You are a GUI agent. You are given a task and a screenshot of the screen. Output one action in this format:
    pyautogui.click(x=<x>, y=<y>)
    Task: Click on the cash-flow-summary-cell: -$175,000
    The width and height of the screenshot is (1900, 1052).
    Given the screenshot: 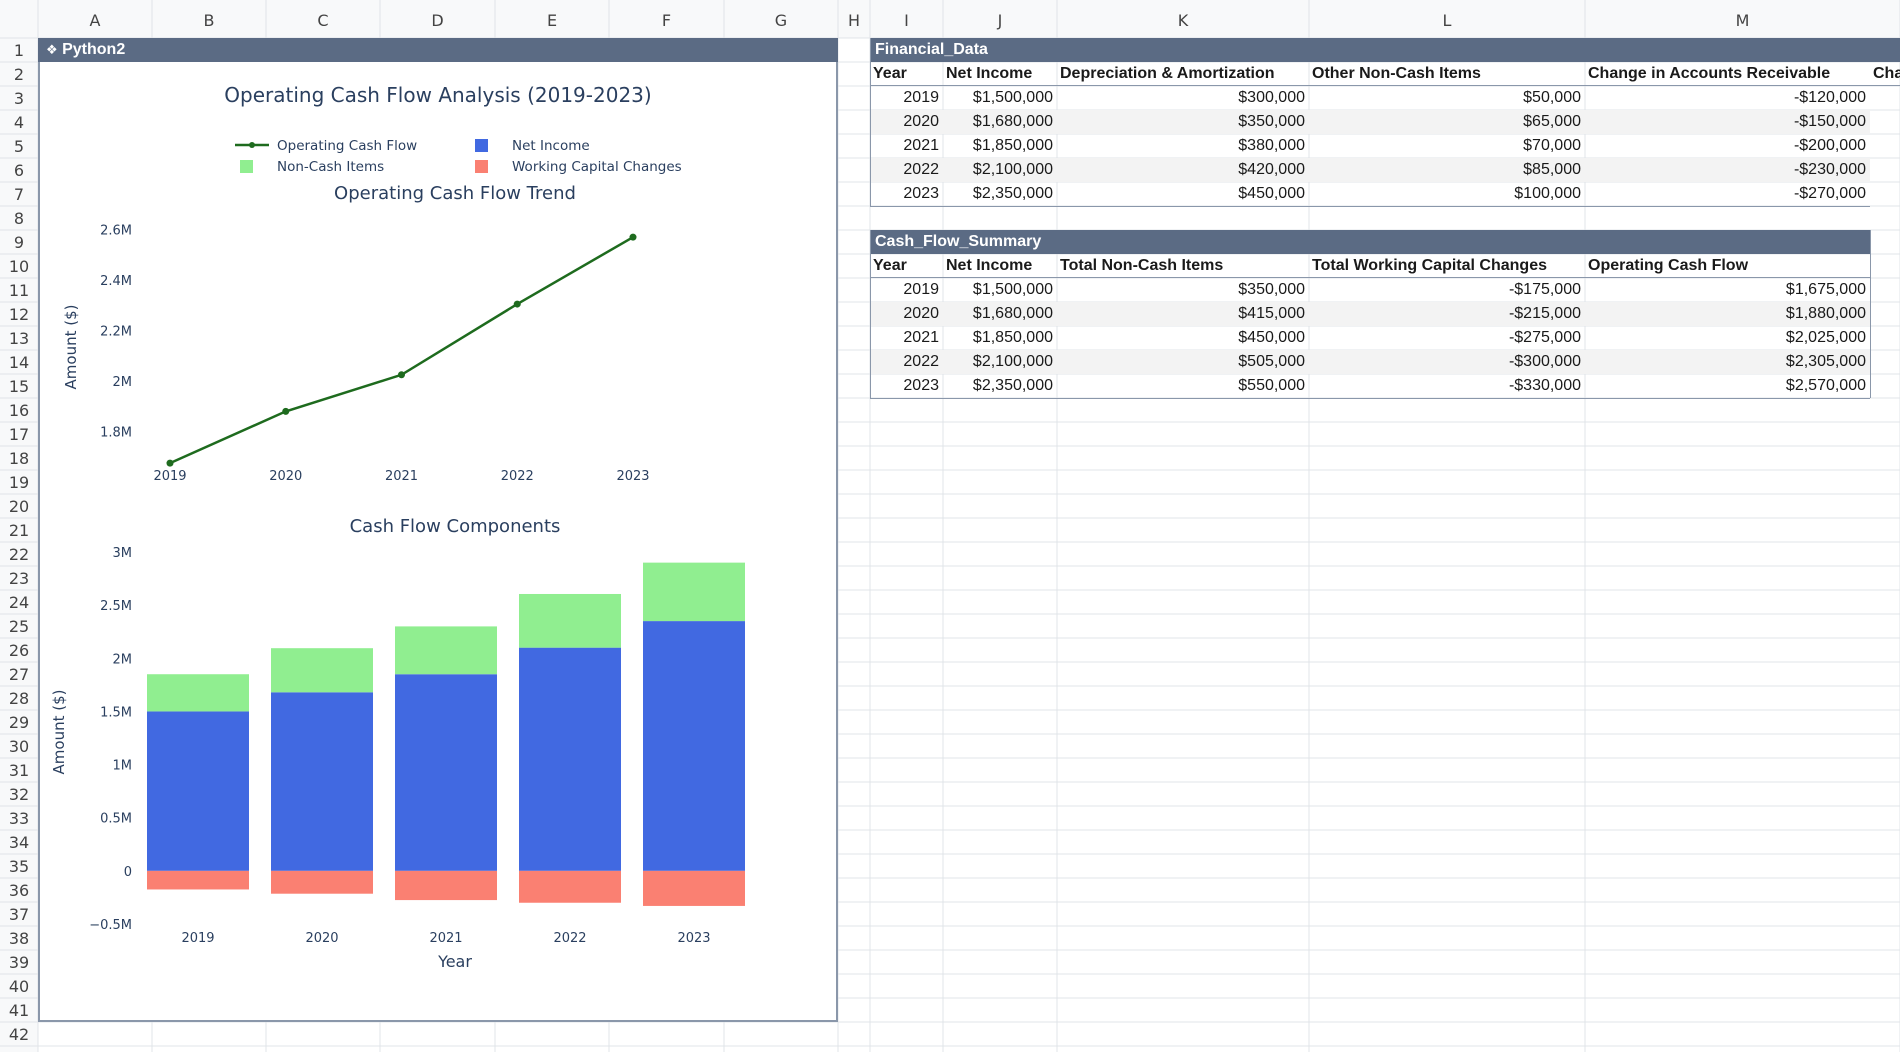 What is the action you would take?
    pyautogui.click(x=1544, y=289)
    